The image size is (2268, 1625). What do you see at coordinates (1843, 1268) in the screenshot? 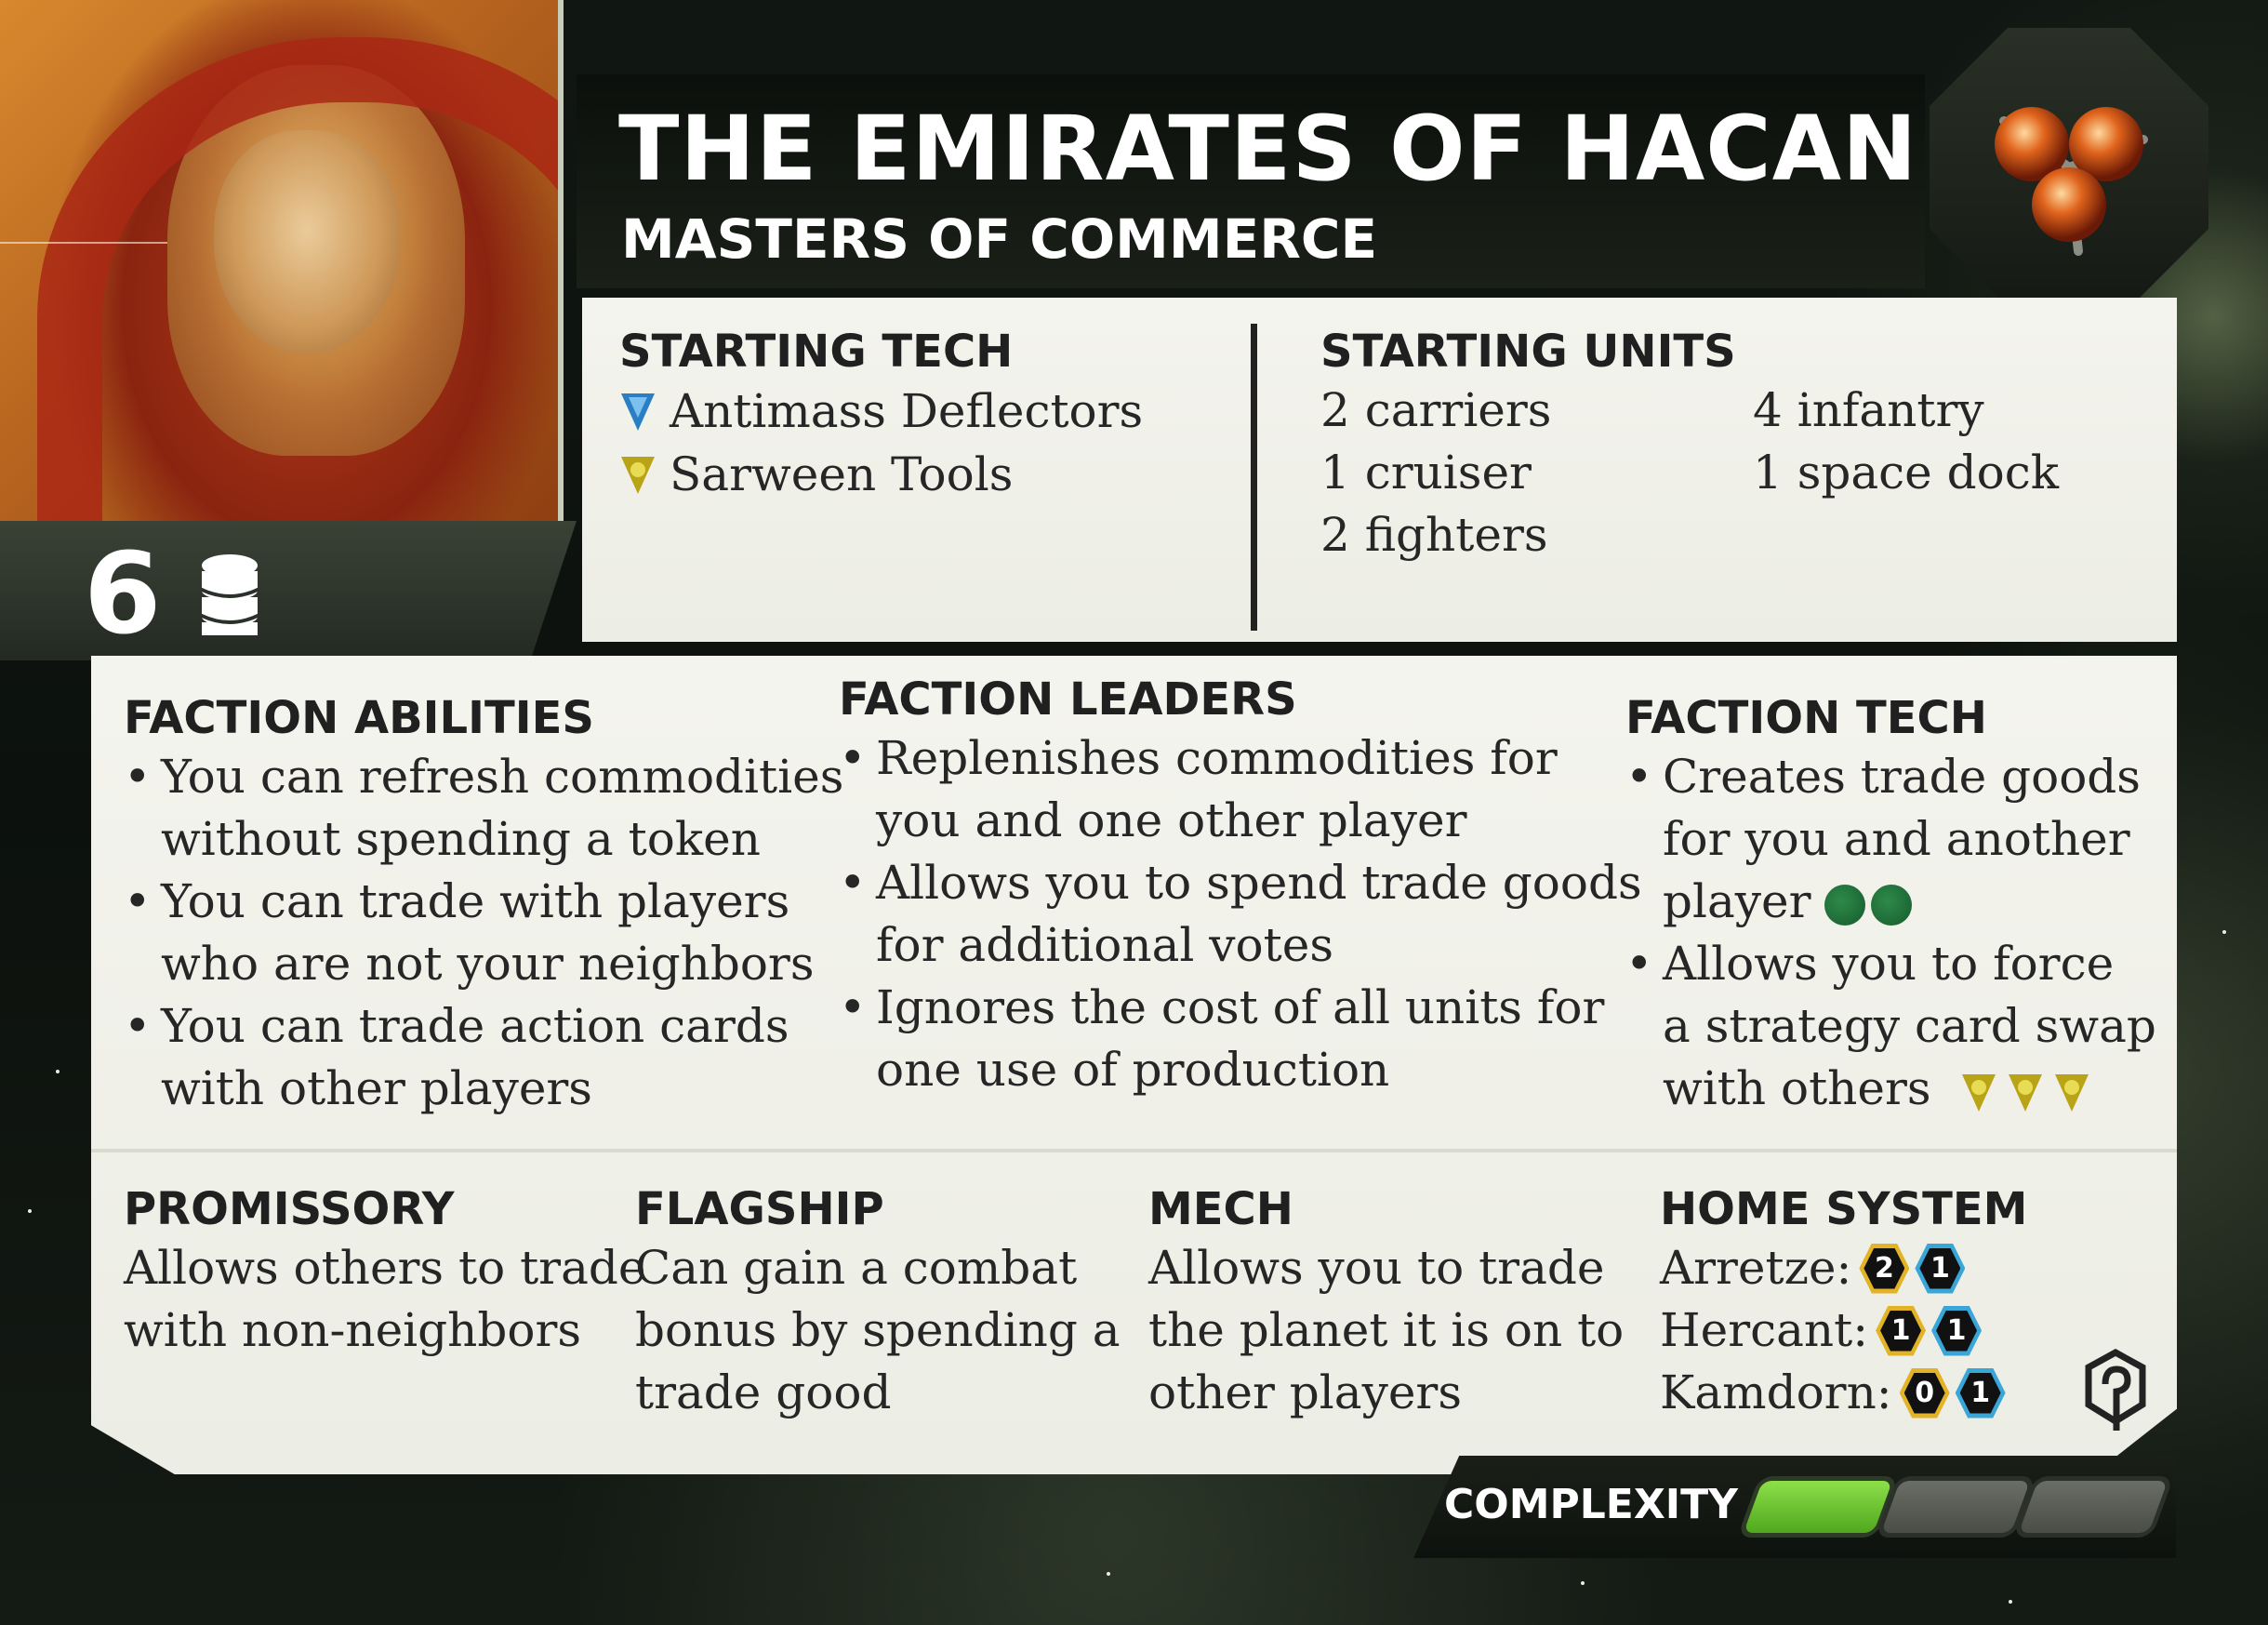
I see `planet-row: Arretze: 2 1` at bounding box center [1843, 1268].